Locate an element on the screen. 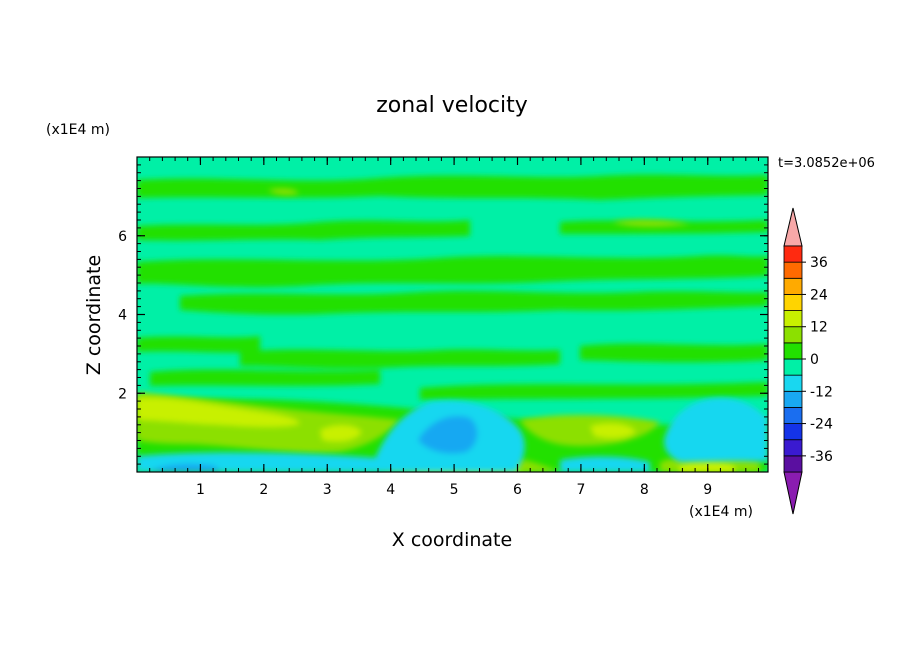  negative-regions is located at coordinates (452, 435).